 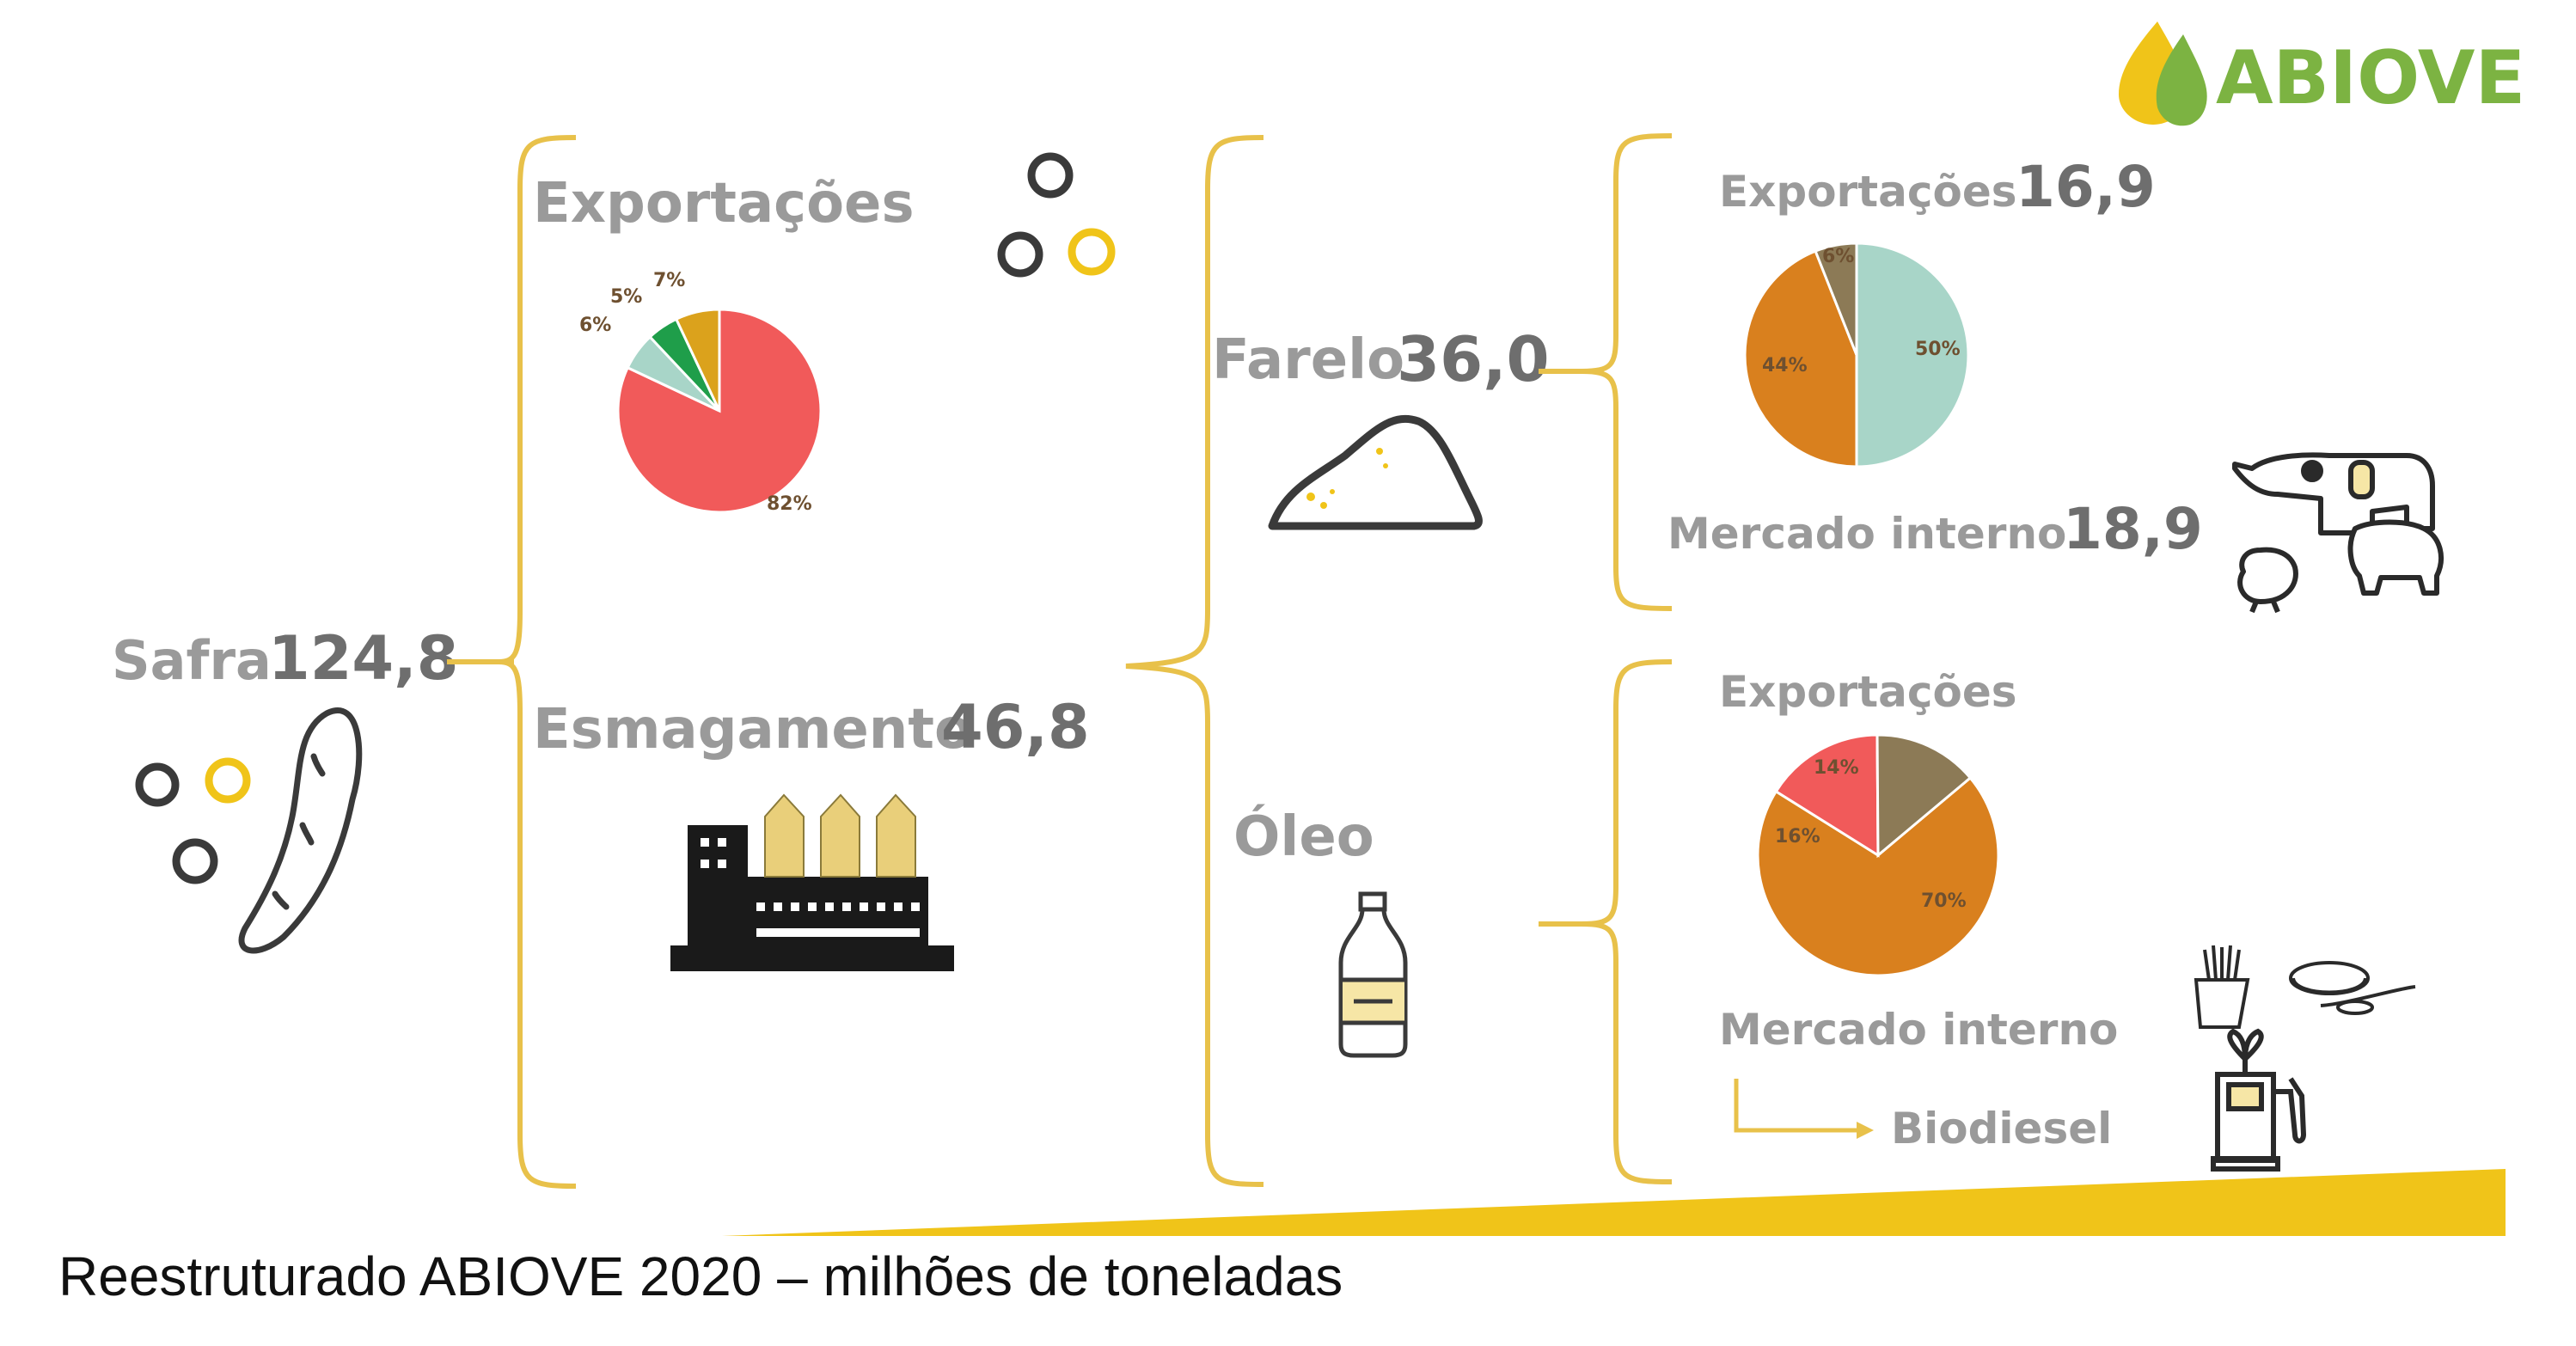 What do you see at coordinates (1056, 215) in the screenshot?
I see `bean-circles-top-icon` at bounding box center [1056, 215].